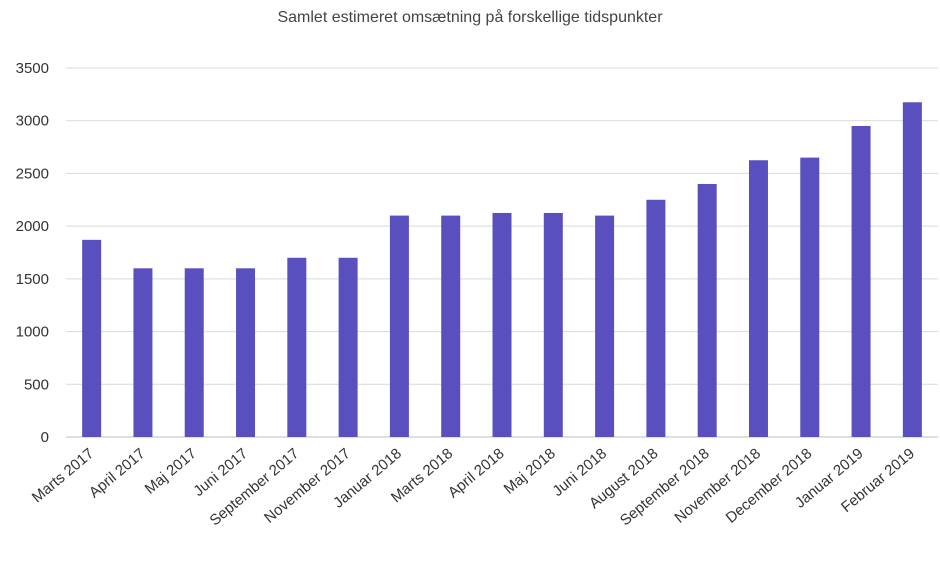 This screenshot has height=562, width=940. Describe the element at coordinates (32, 332) in the screenshot. I see `y-tick-label: 1000` at that location.